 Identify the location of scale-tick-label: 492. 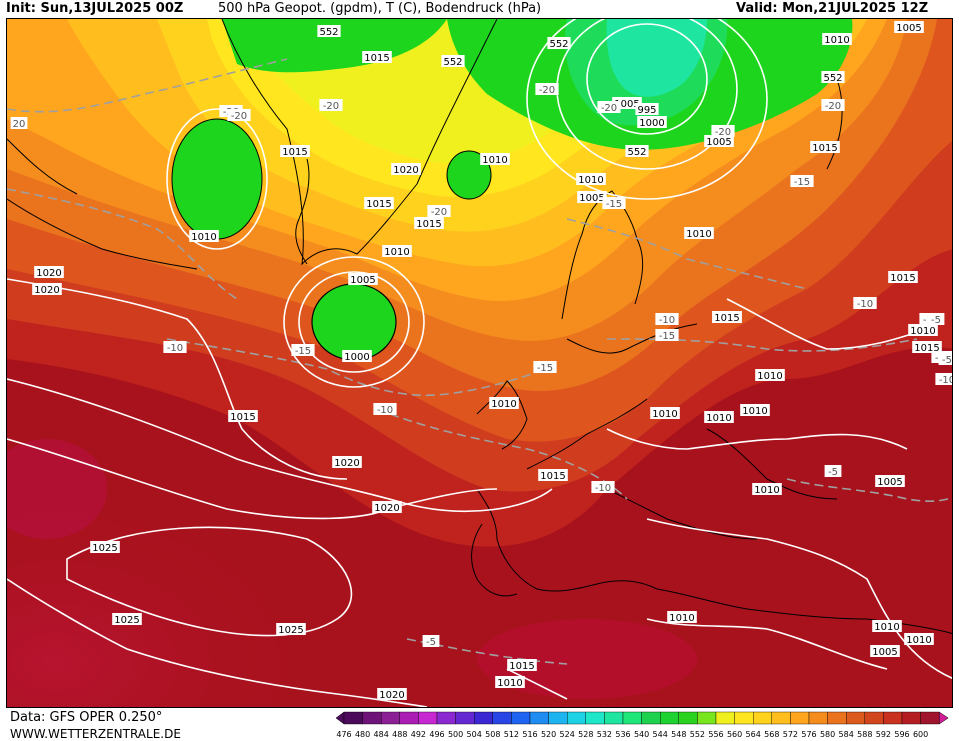
(418, 734).